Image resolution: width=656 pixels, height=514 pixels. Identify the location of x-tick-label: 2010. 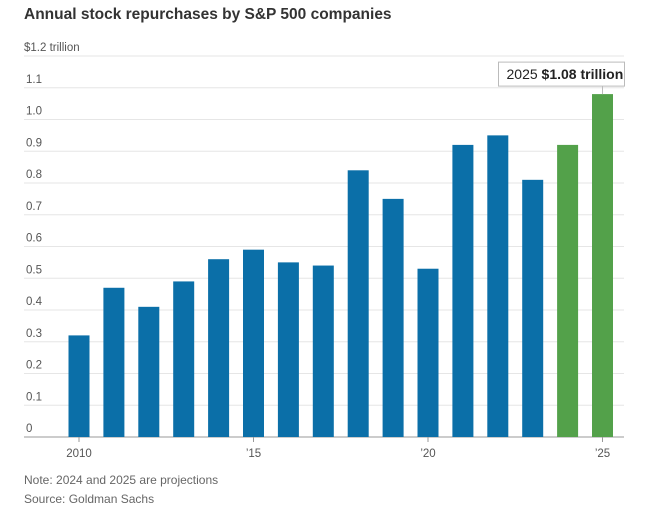
(79, 454).